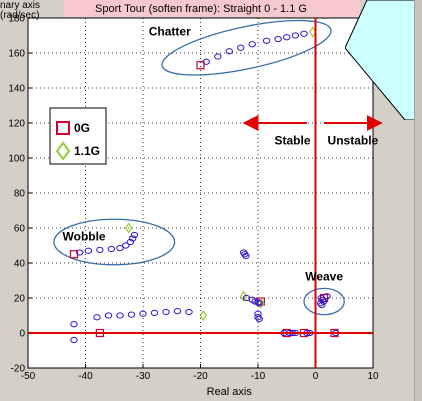 Image resolution: width=422 pixels, height=401 pixels. What do you see at coordinates (16, 54) in the screenshot?
I see `y-tick-label: 160` at bounding box center [16, 54].